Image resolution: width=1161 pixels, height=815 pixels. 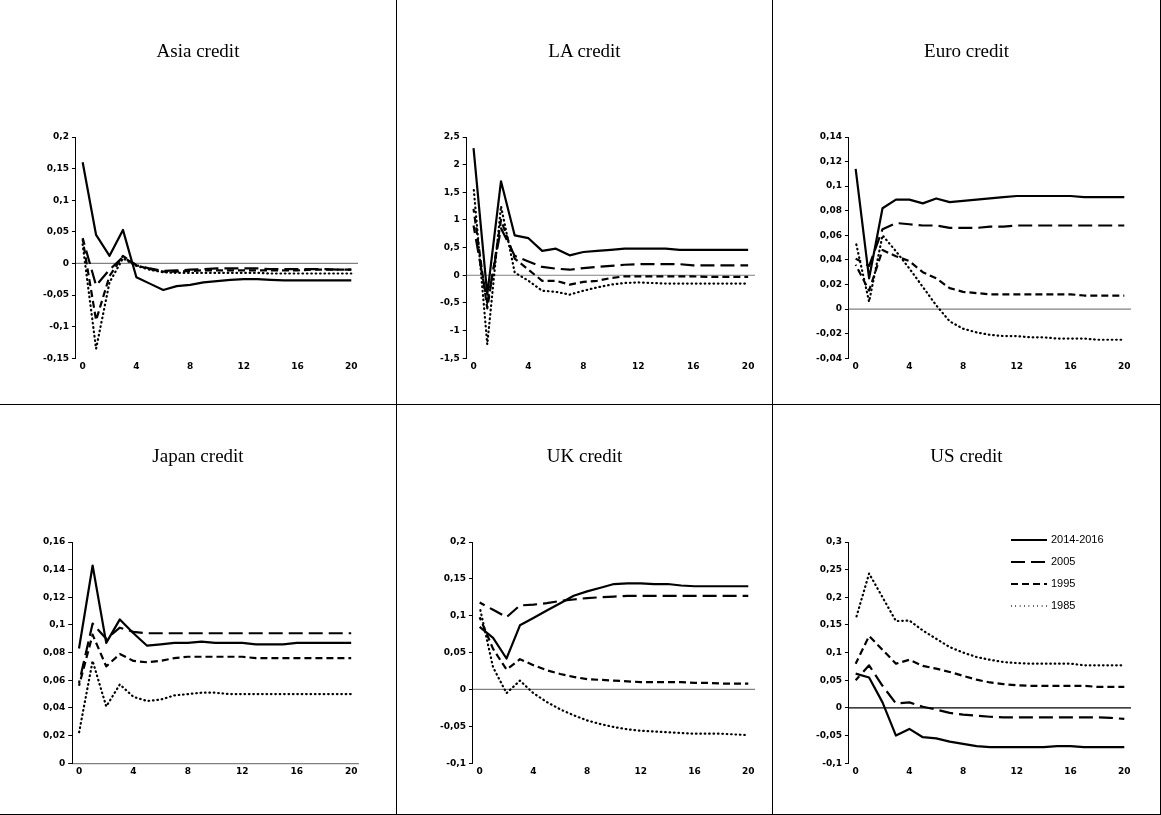 I want to click on y-tick-label: 1, so click(x=456, y=219).